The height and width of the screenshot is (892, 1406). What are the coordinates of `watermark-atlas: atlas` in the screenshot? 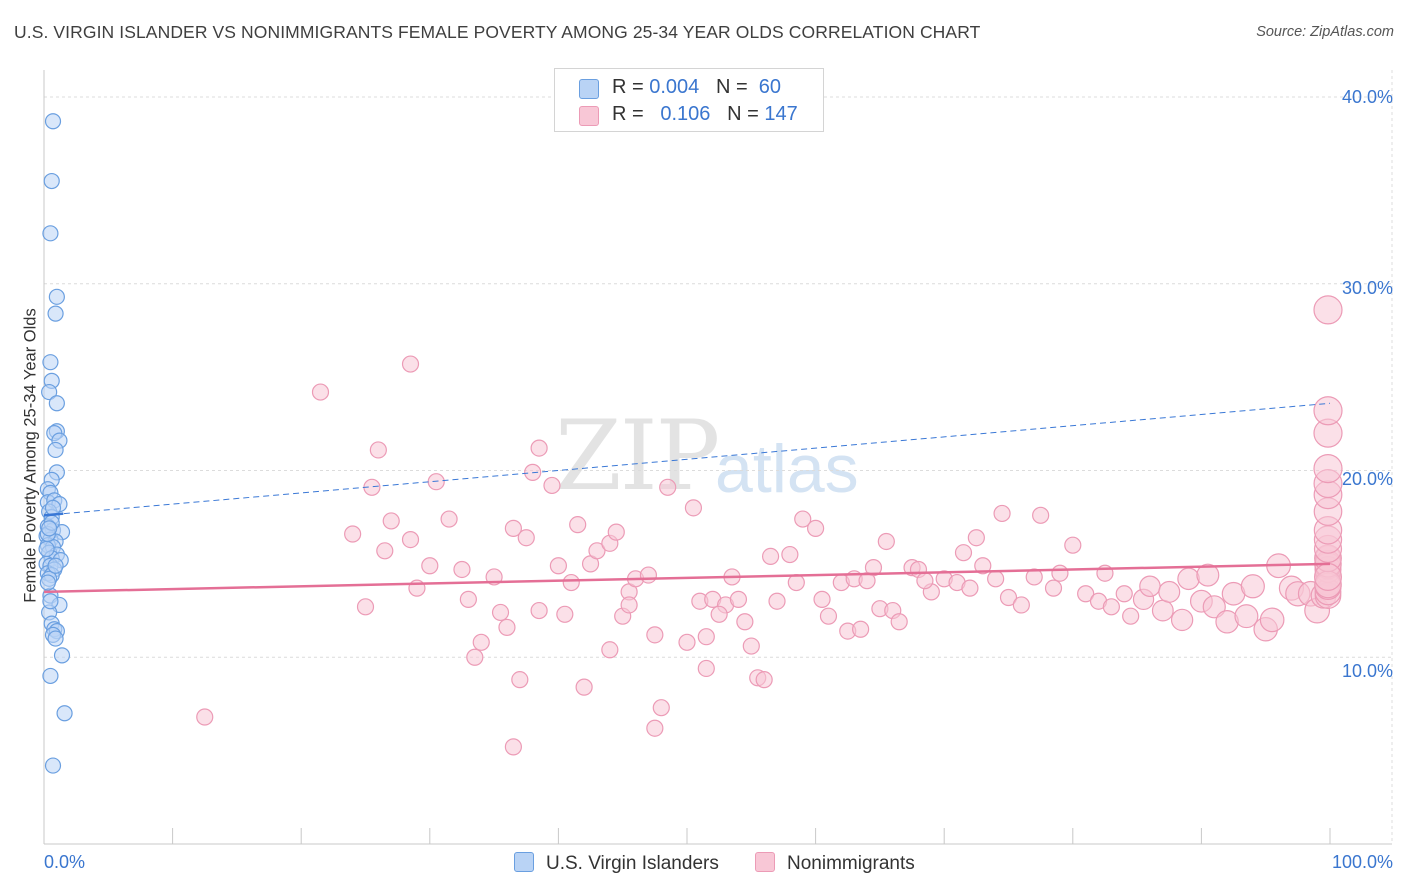 It's located at (787, 469).